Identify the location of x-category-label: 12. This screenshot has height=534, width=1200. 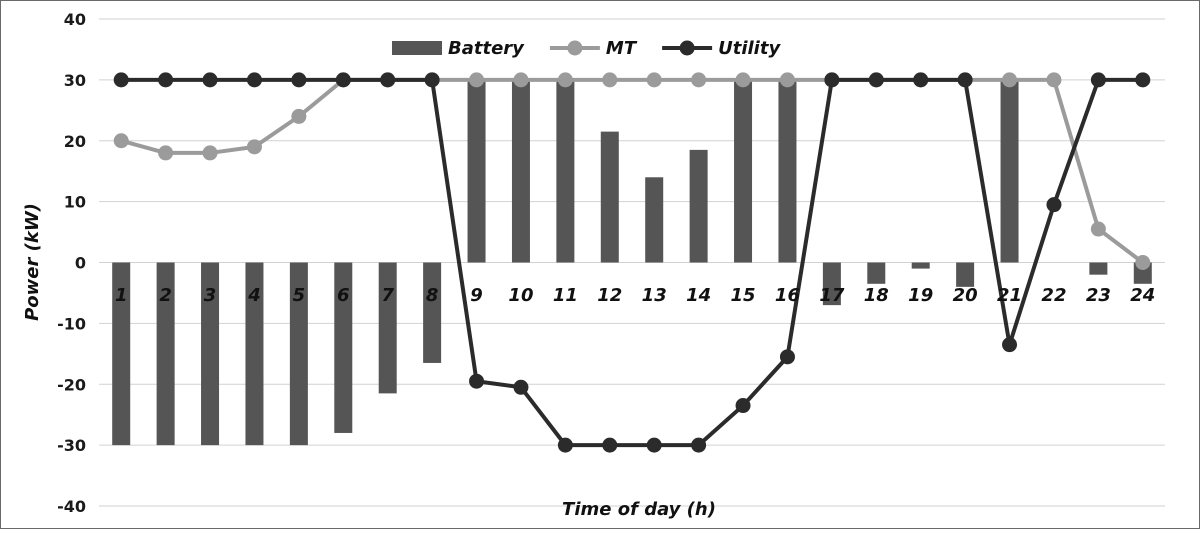
(609, 295).